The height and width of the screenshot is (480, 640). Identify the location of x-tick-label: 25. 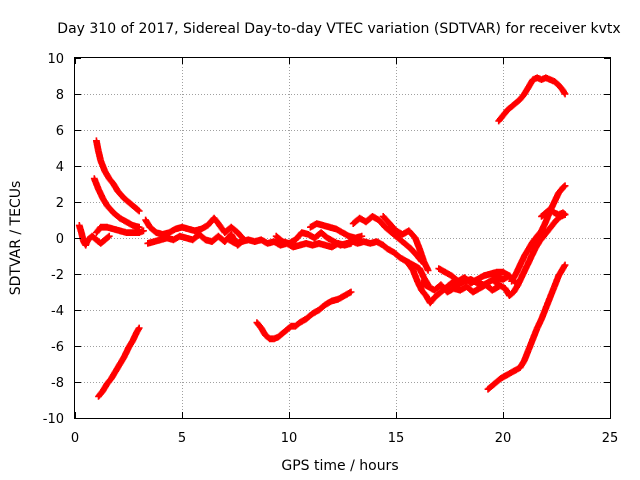
(610, 438).